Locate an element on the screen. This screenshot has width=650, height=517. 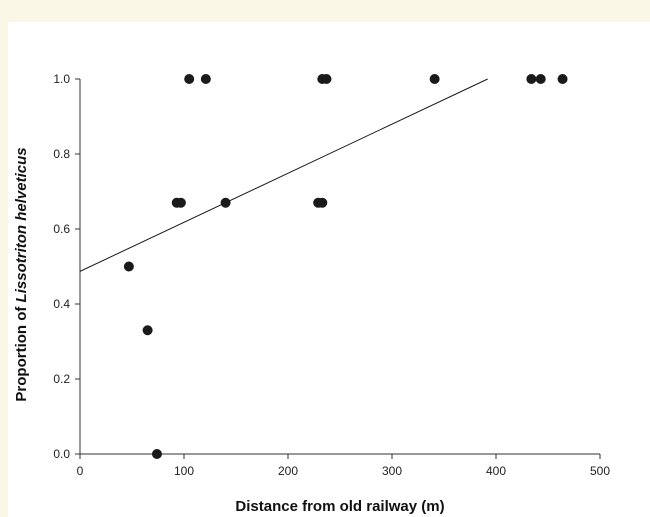
y-tick-label: 0.2 is located at coordinates (61, 379).